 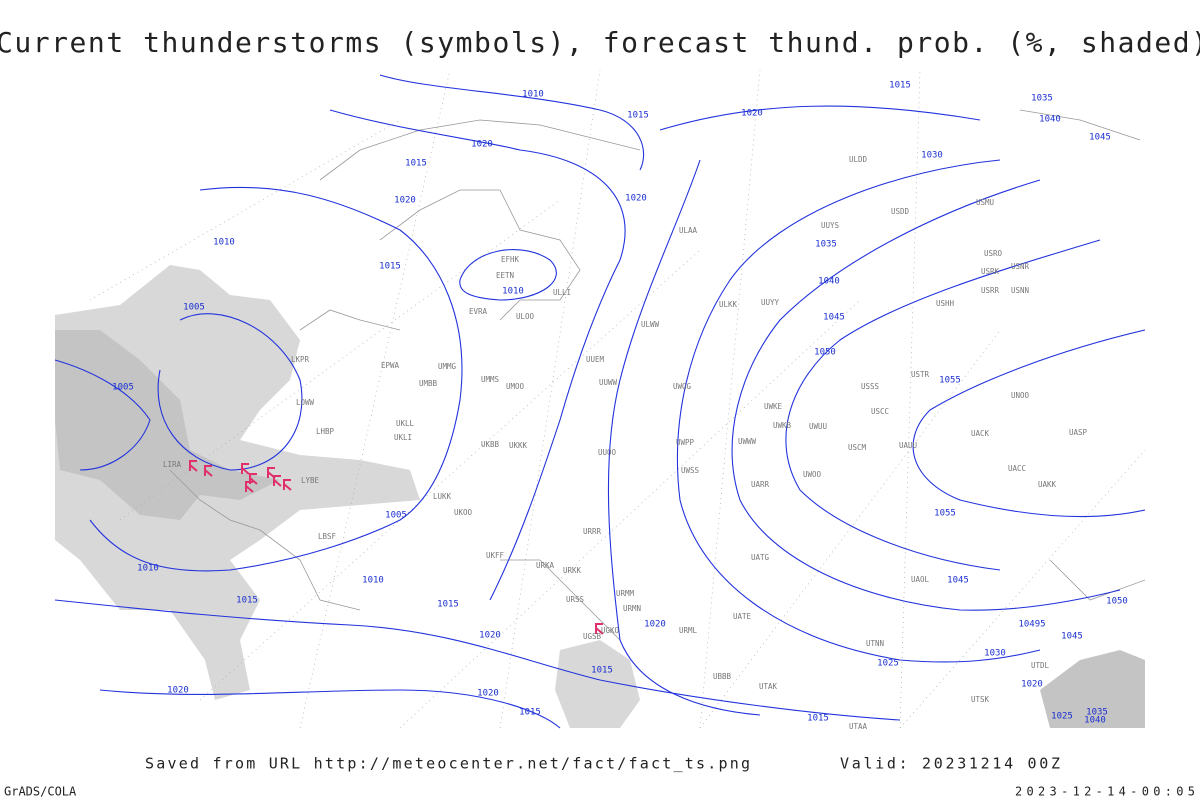 What do you see at coordinates (562, 292) in the screenshot?
I see `station-label: ULLI` at bounding box center [562, 292].